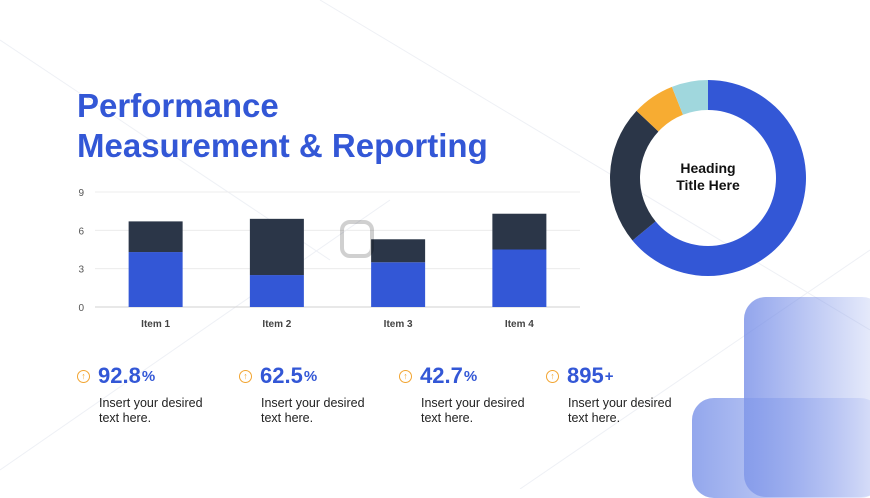 This screenshot has width=870, height=498. Describe the element at coordinates (276, 324) in the screenshot. I see `x-tick-label: Item 2` at that location.